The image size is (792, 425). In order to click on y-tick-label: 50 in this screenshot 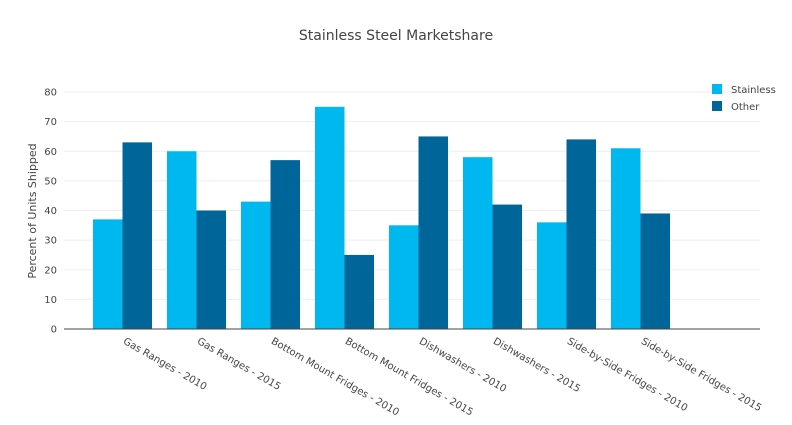, I will do `click(50, 181)`.